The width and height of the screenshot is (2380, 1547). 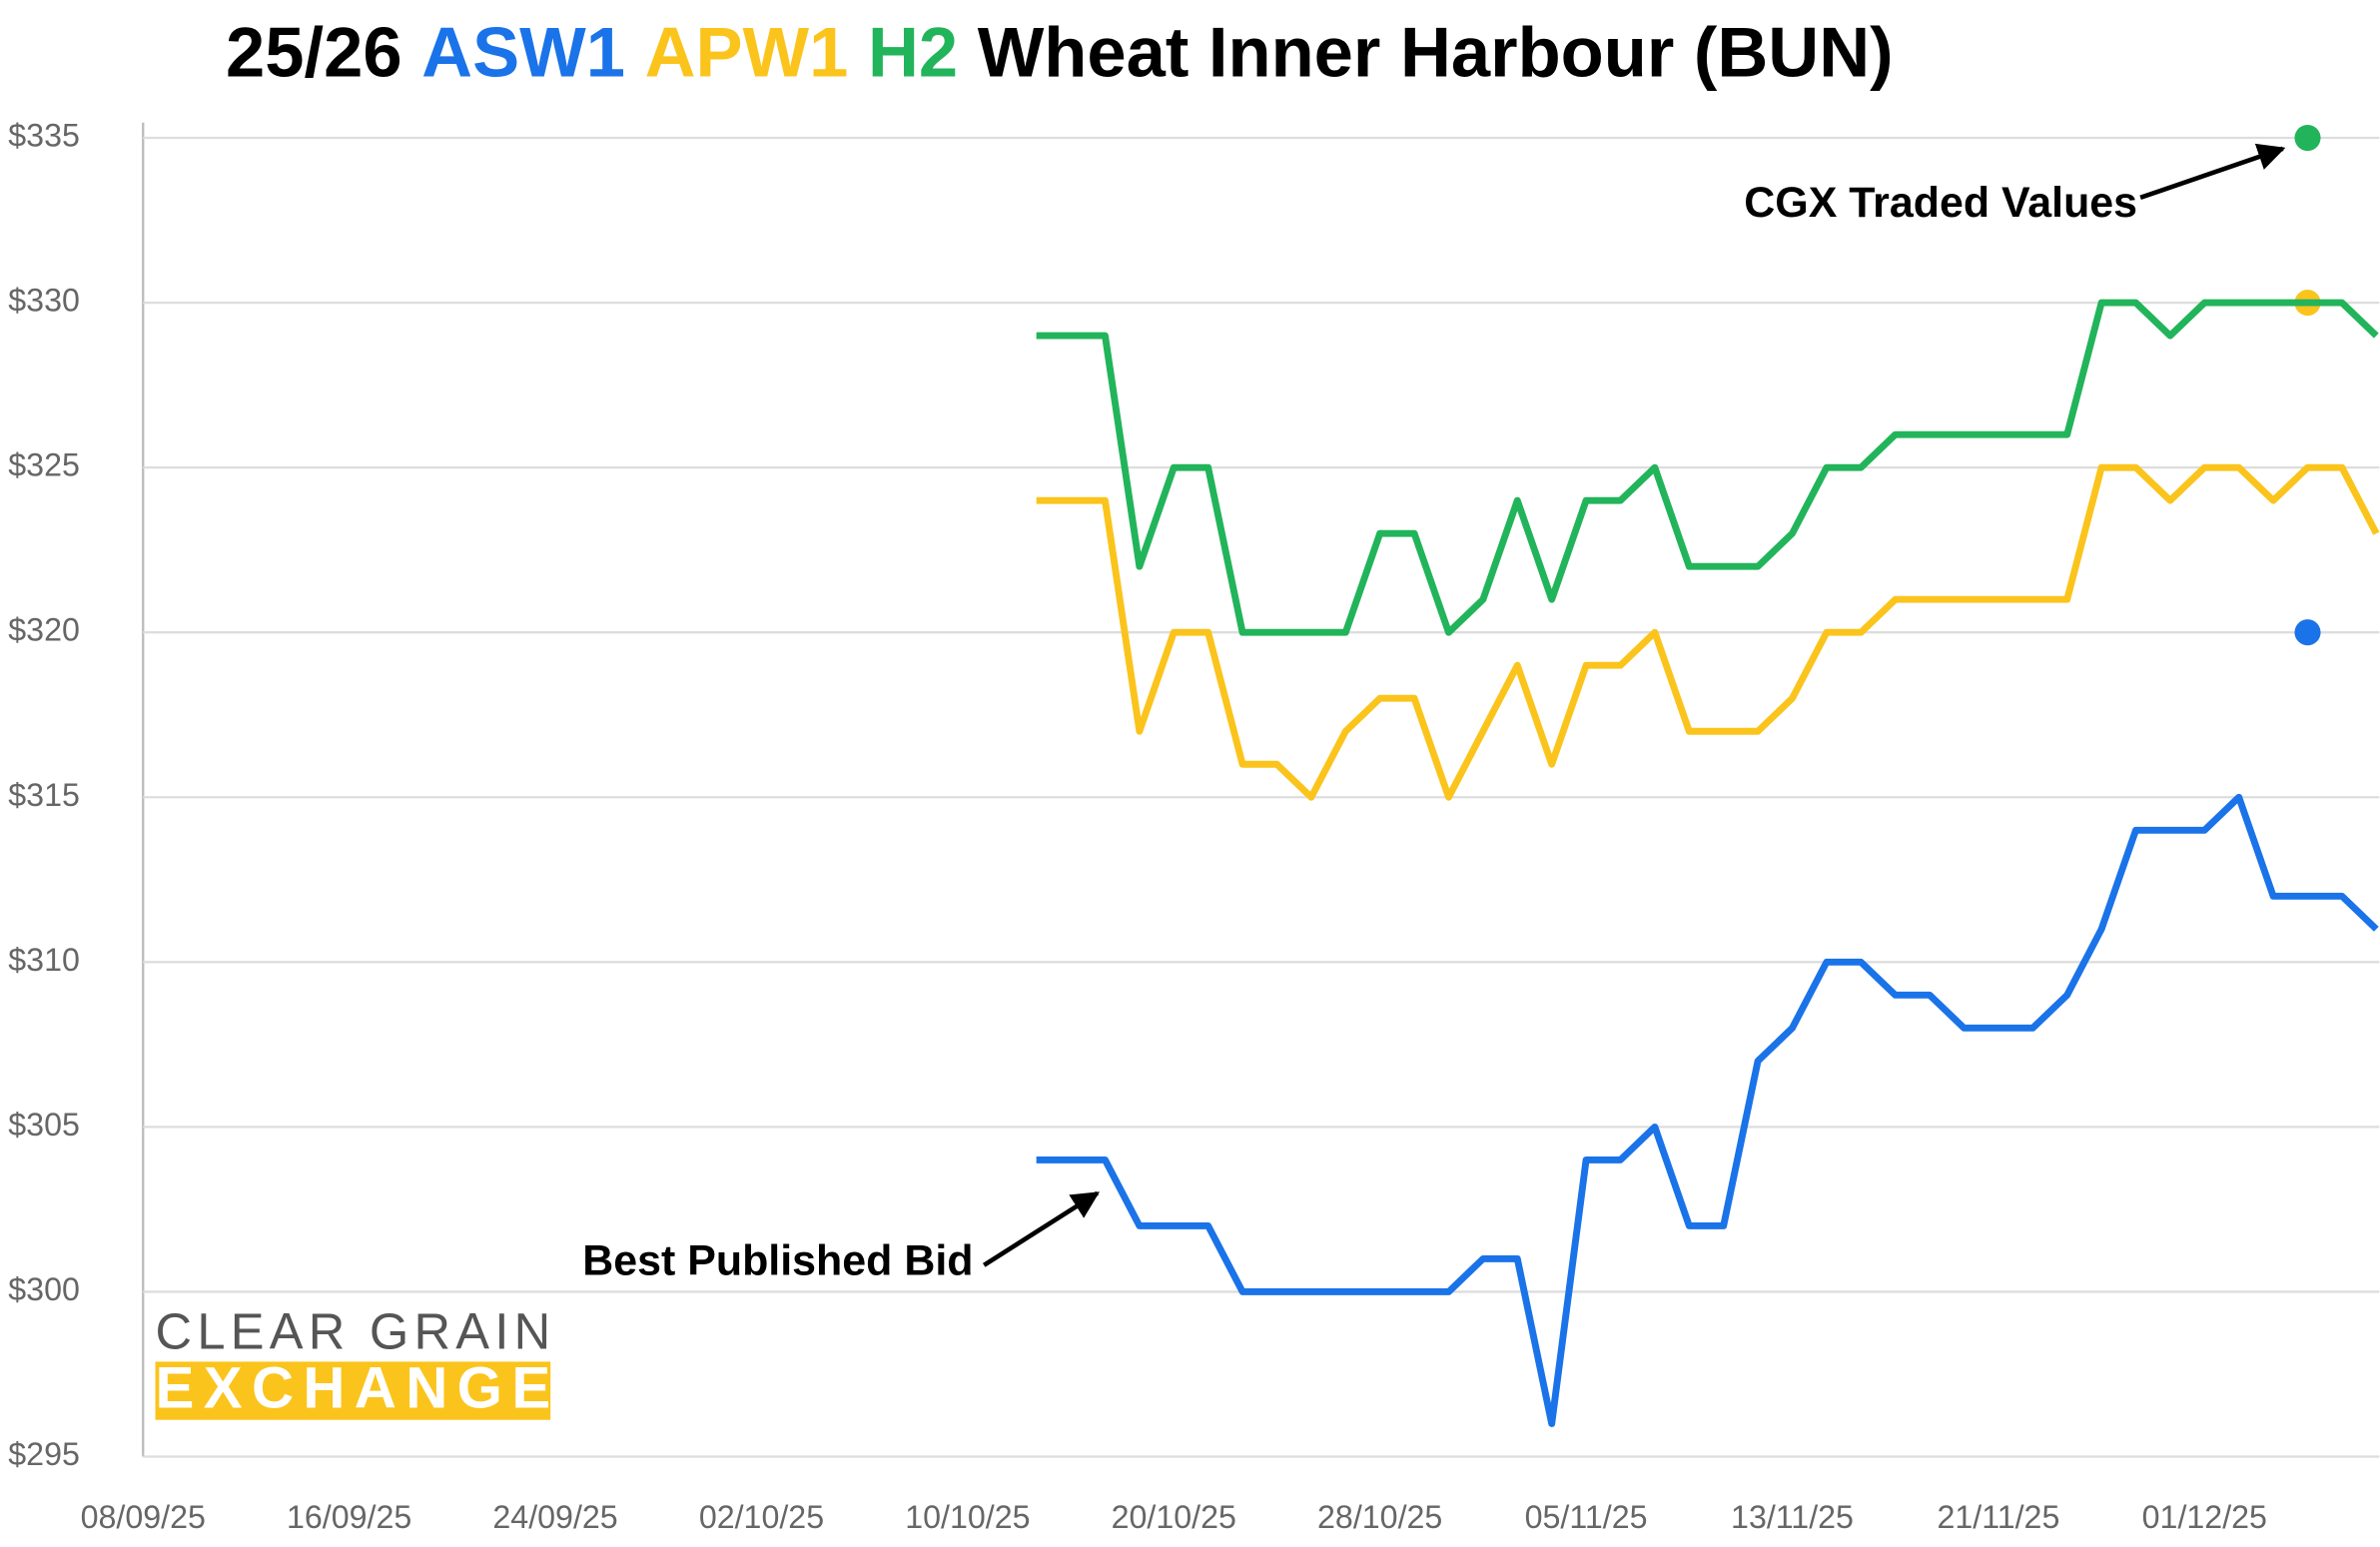 I want to click on x-tick-label: 10/10/25, so click(x=967, y=1517).